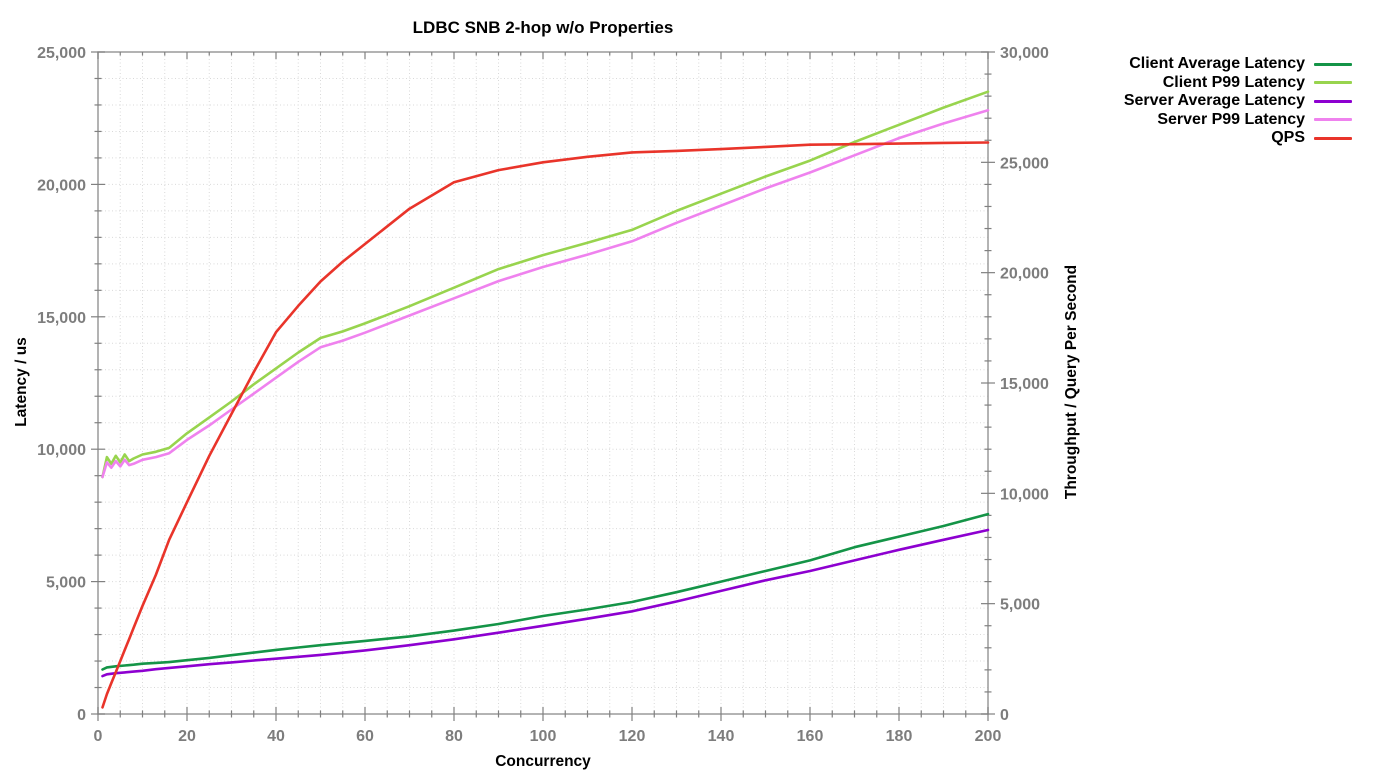  I want to click on legend-label: Client P99 Latency, so click(1233, 82).